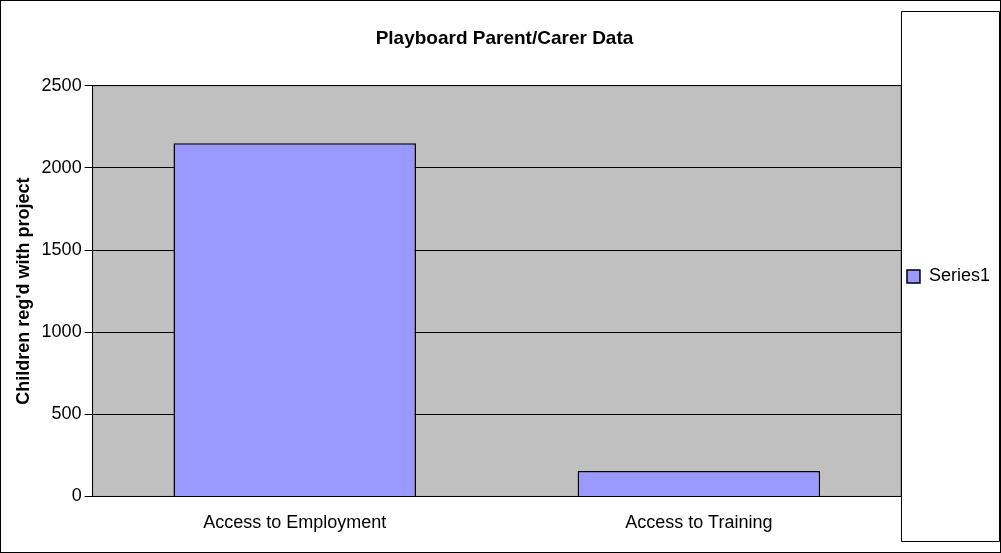 The width and height of the screenshot is (1001, 553). Describe the element at coordinates (699, 522) in the screenshot. I see `x-tick-label: Access to Training` at that location.